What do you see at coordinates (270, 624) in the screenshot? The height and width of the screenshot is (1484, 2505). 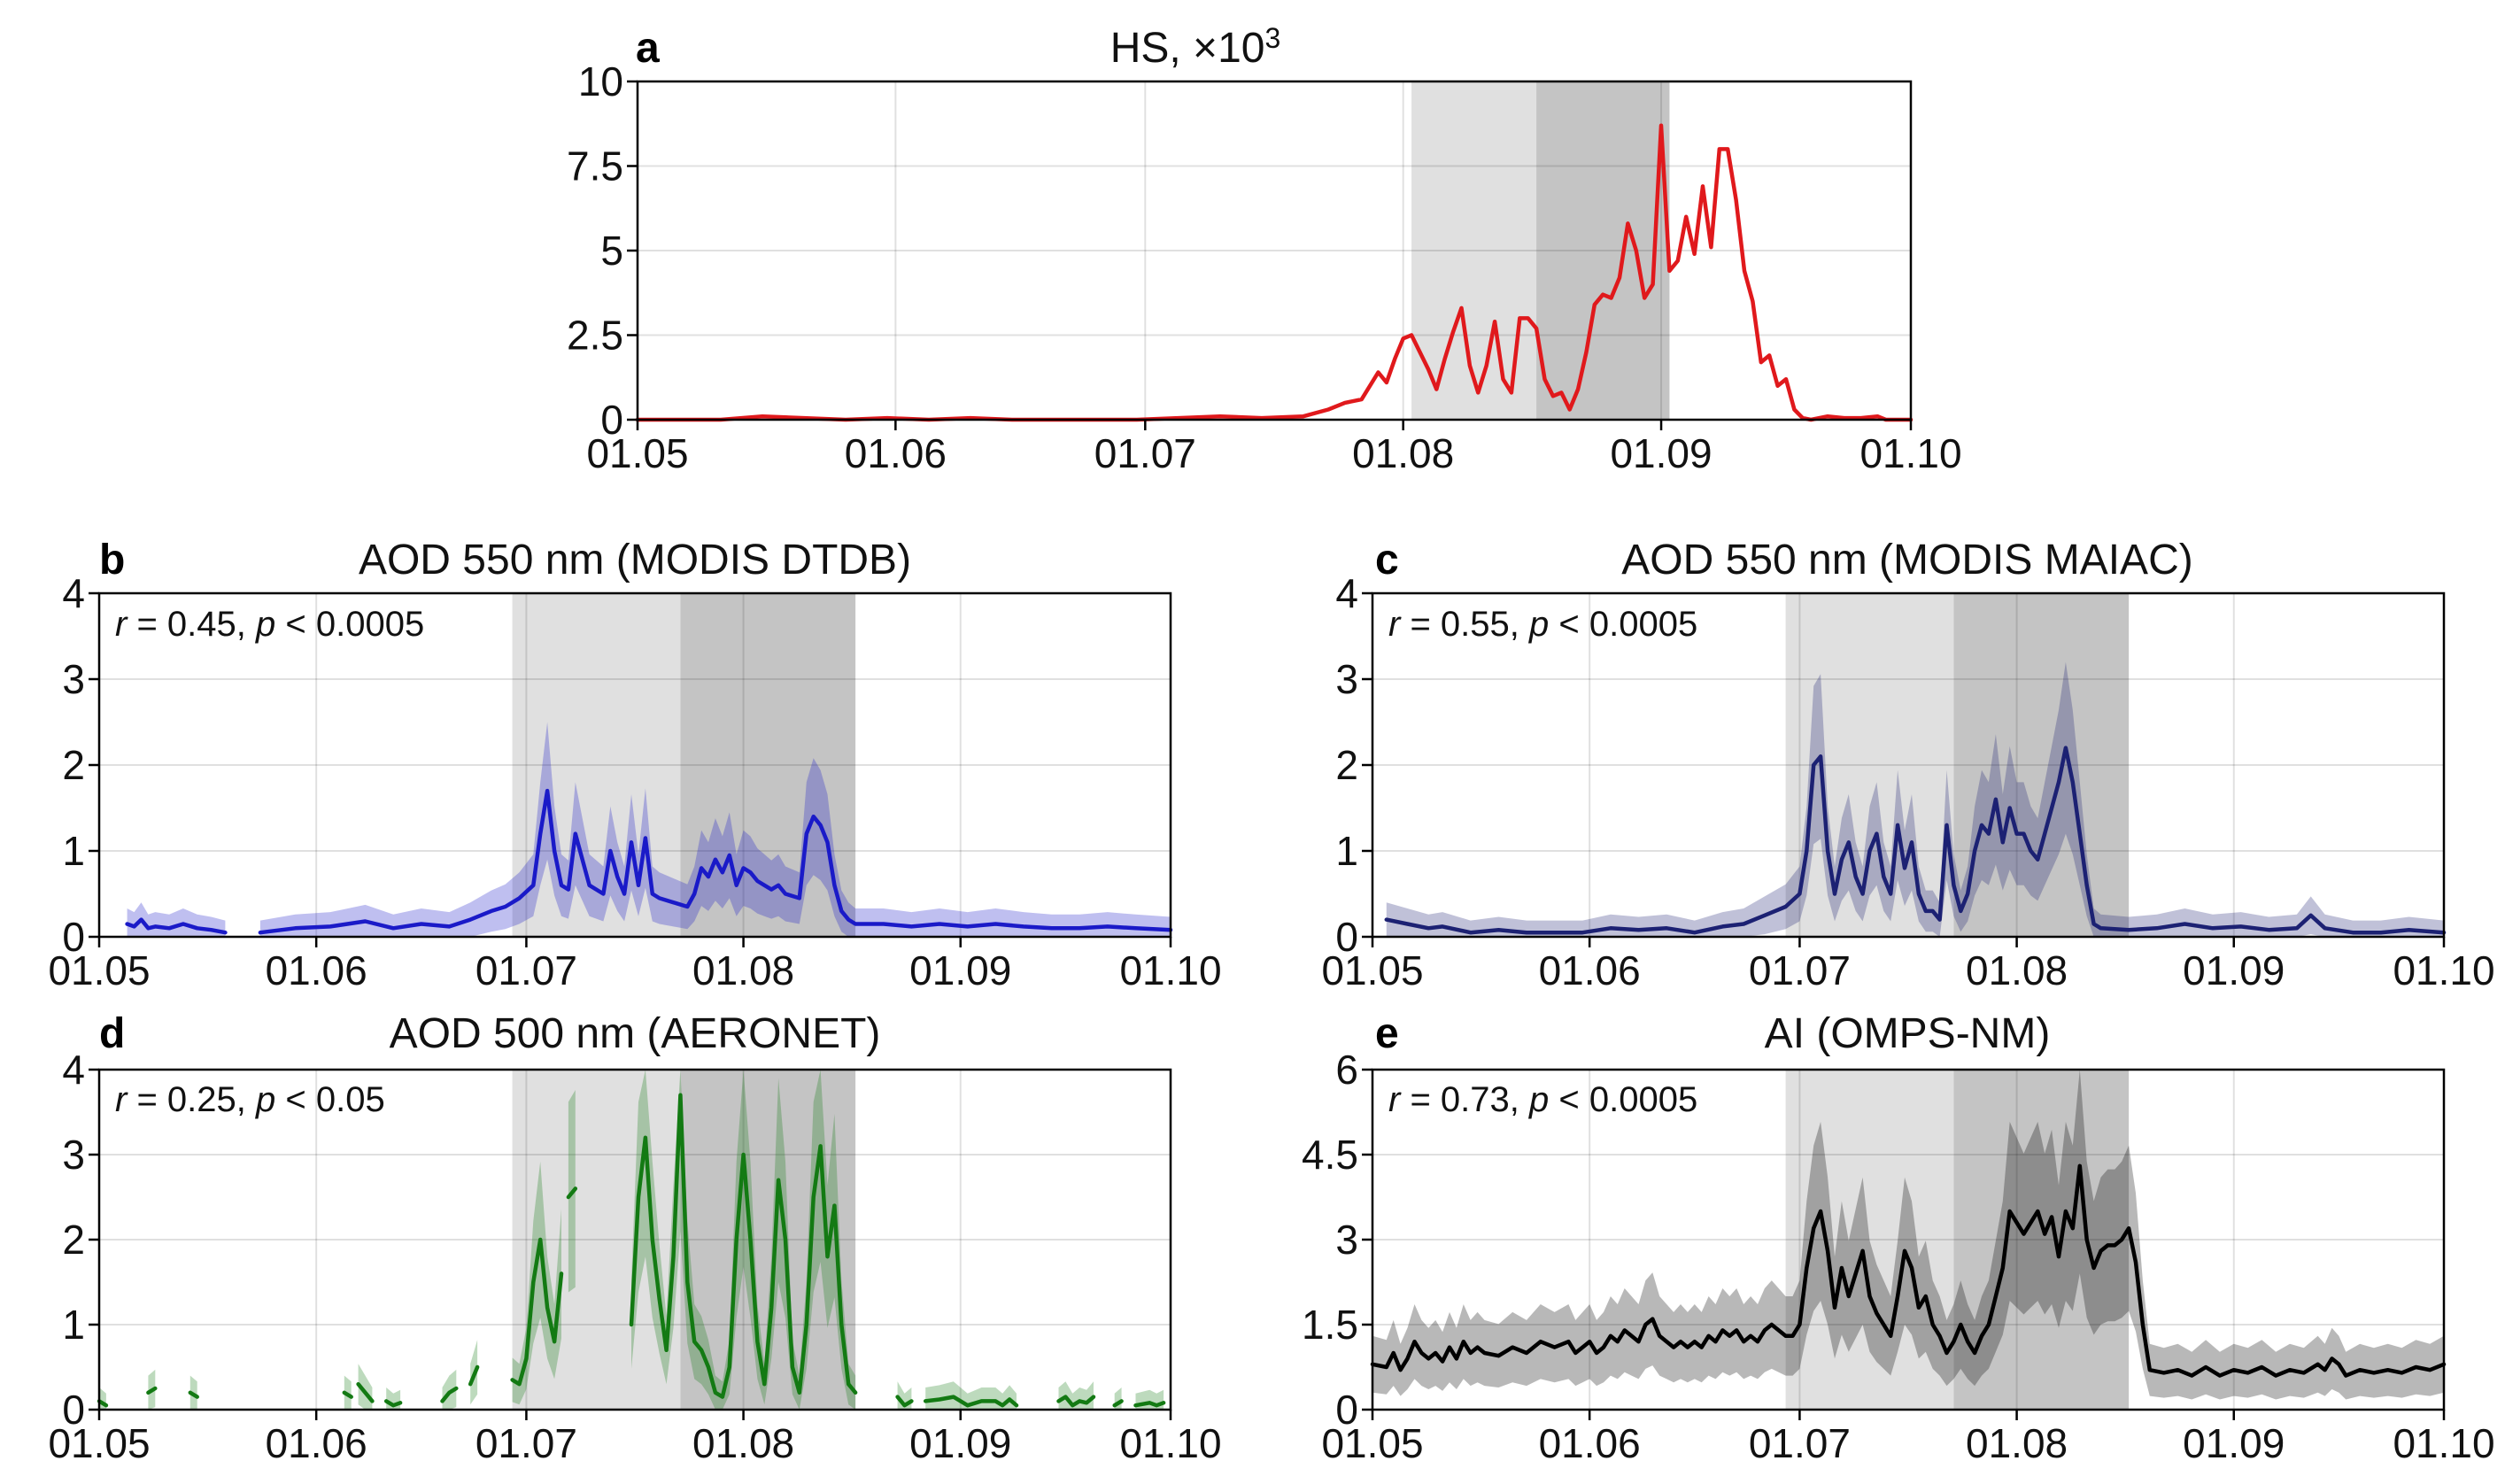 I see `panel-b-stat: r = 0.45, p < 0.0005` at bounding box center [270, 624].